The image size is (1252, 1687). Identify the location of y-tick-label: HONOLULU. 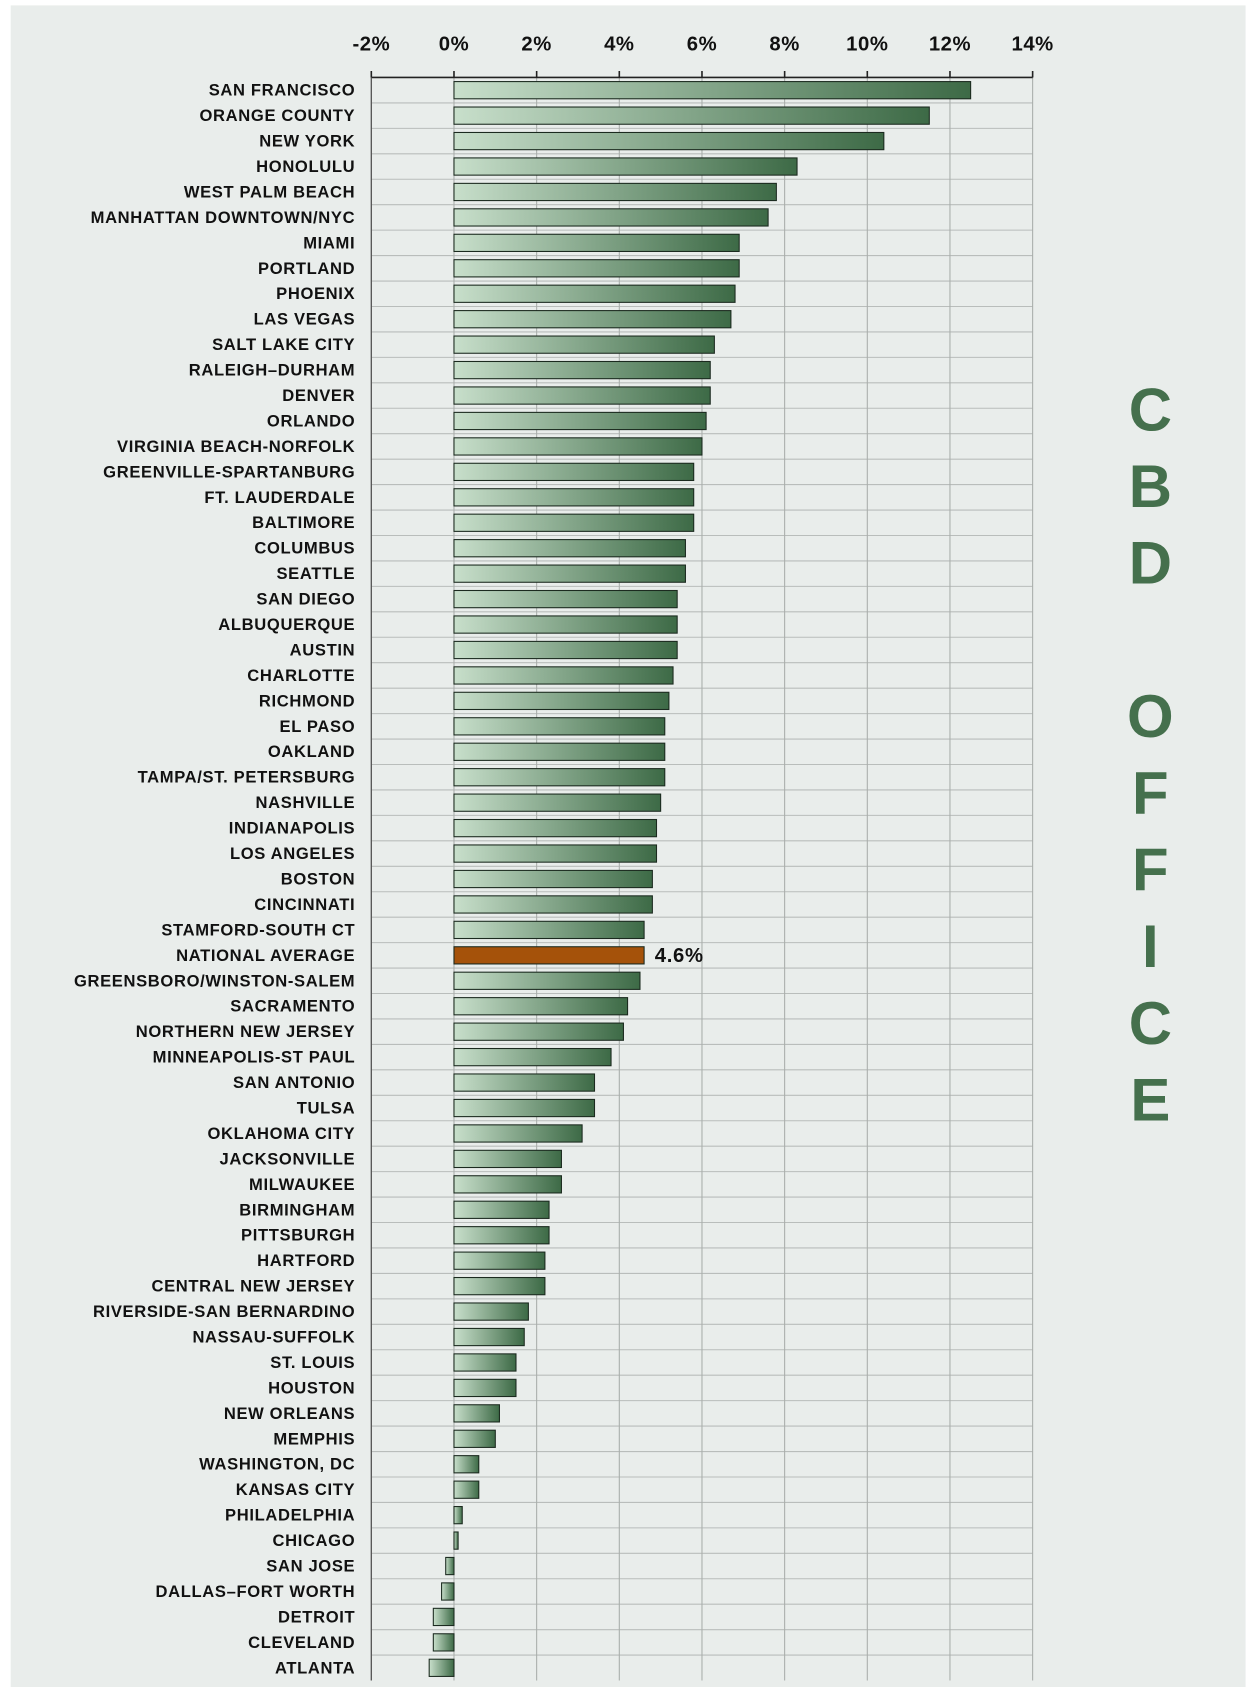
(305, 166).